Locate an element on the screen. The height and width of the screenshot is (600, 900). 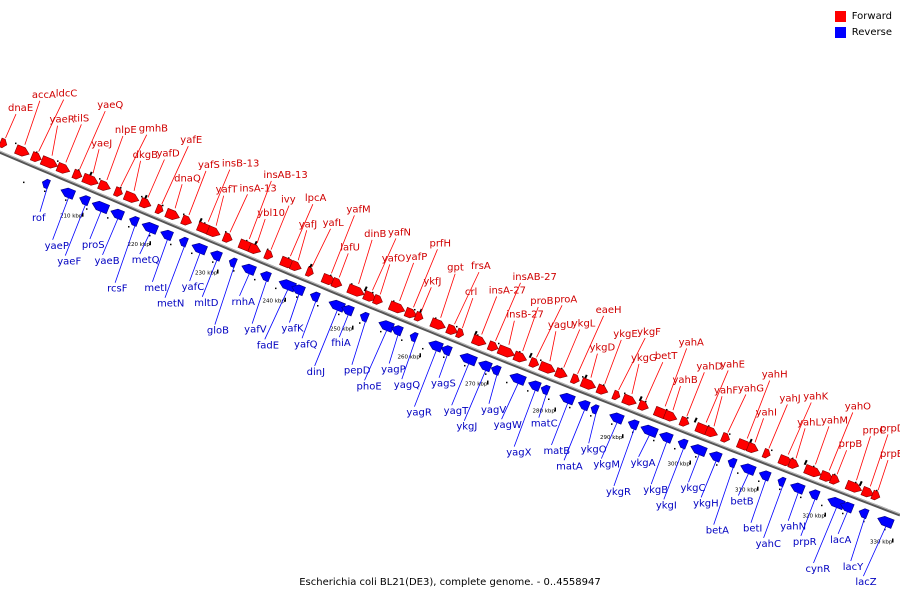
gene-accA is located at coordinates (22, 151).